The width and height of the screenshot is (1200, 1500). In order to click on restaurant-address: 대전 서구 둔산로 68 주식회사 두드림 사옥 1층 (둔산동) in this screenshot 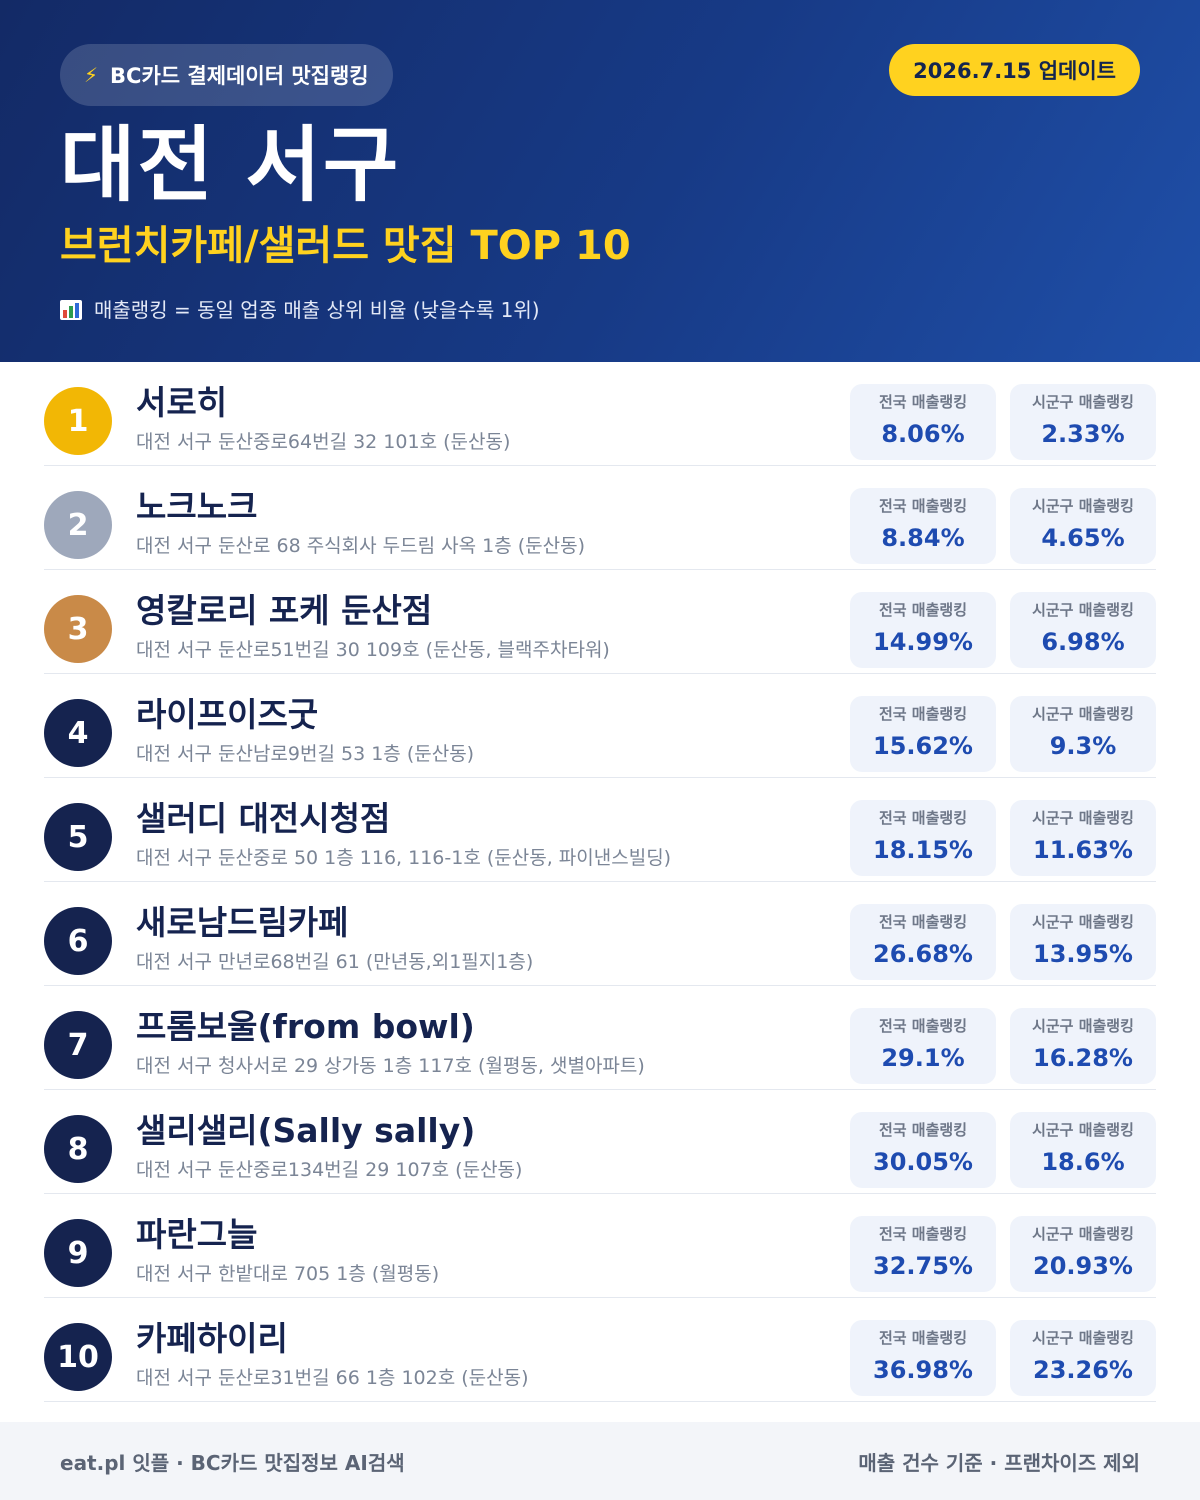, I will do `click(361, 546)`.